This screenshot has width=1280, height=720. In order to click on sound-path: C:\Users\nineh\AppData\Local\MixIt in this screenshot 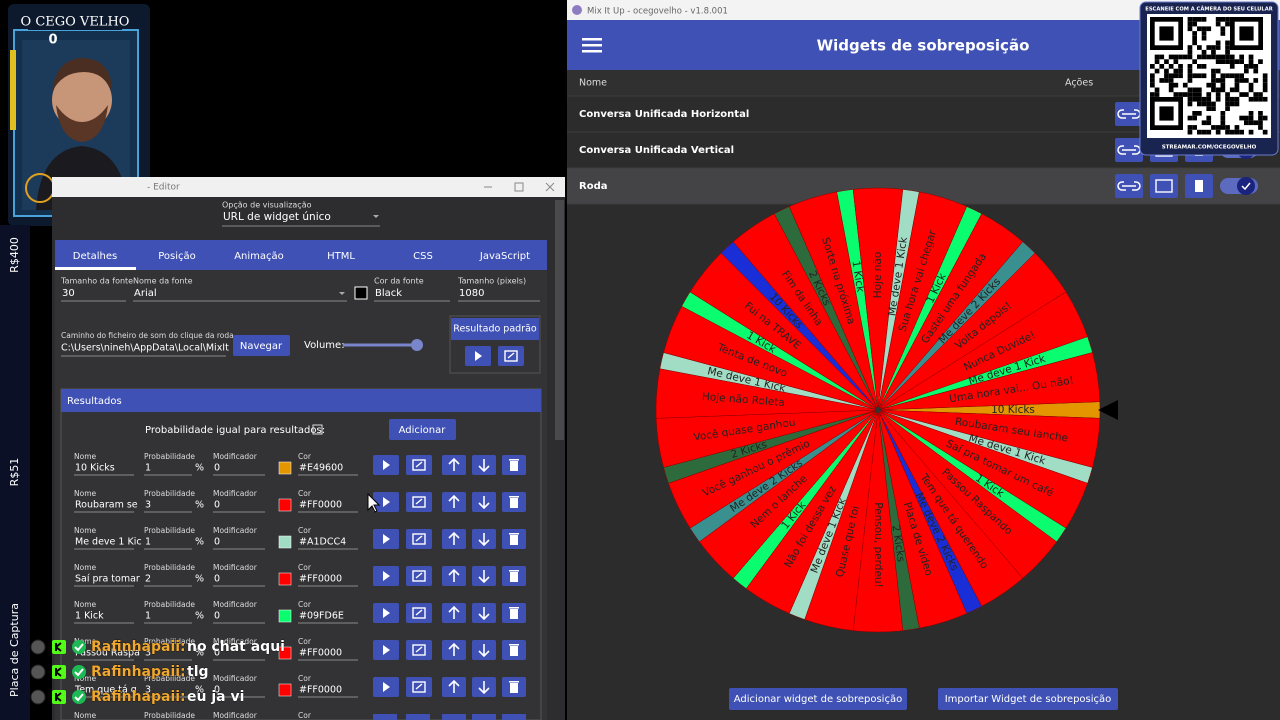, I will do `click(145, 348)`.